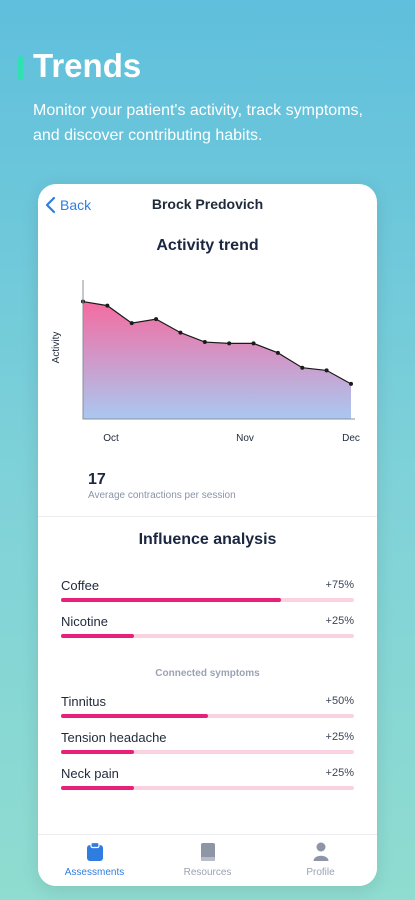 The image size is (415, 900). I want to click on influence-label: Tension headache, so click(114, 737).